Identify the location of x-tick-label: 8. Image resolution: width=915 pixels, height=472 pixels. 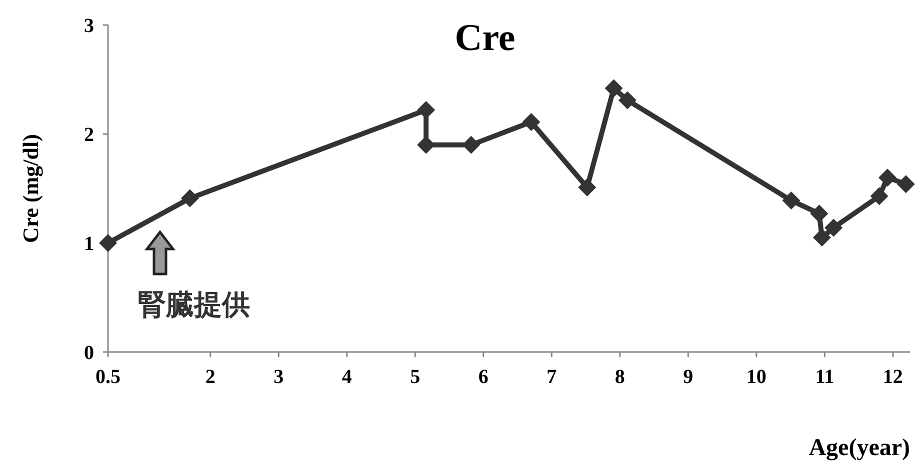
(619, 377).